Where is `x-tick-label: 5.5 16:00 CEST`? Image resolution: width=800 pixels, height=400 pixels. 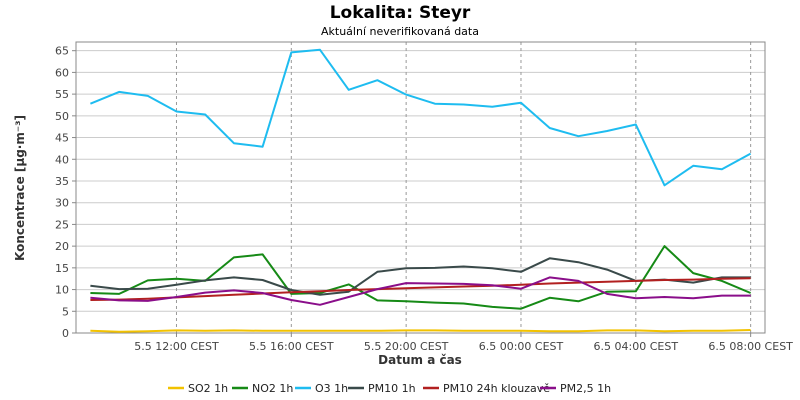
x-tick-label: 5.5 16:00 CEST is located at coordinates (291, 346).